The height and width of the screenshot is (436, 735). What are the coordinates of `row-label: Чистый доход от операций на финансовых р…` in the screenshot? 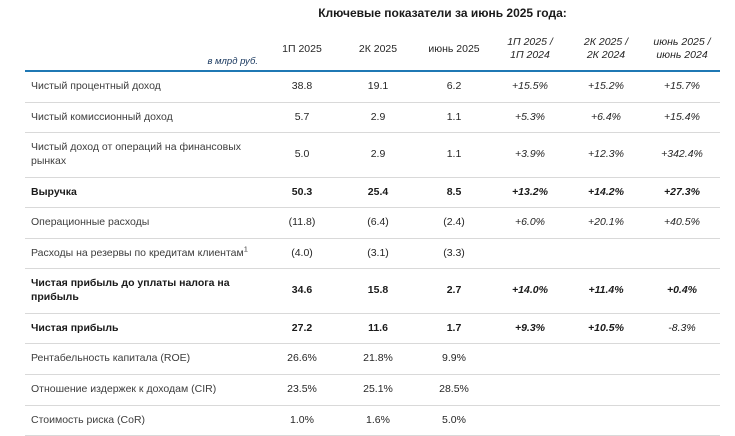 It's located at (144, 155).